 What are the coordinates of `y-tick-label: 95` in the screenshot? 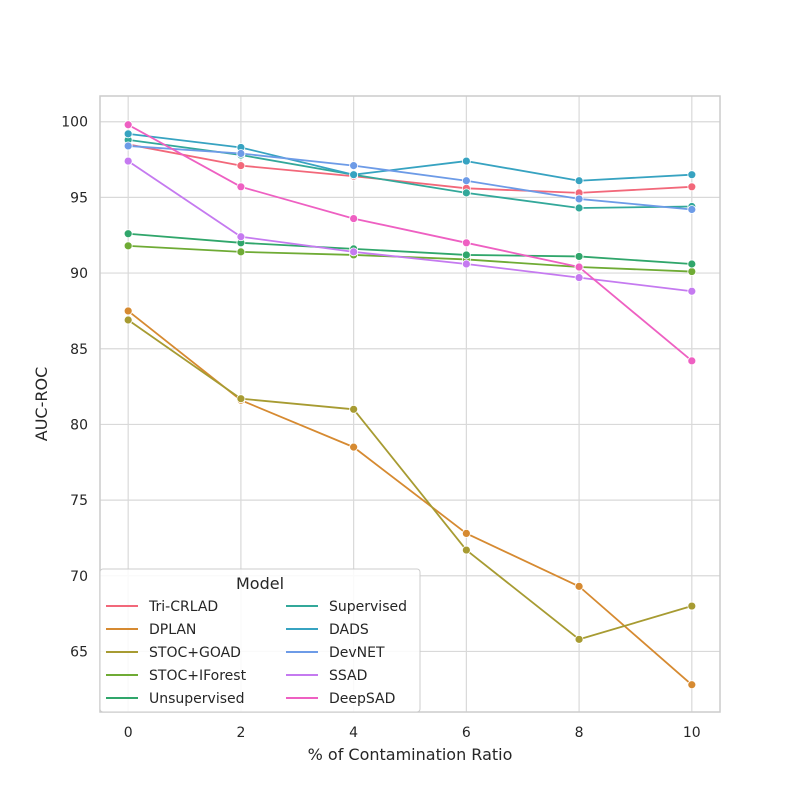 It's located at (79, 198).